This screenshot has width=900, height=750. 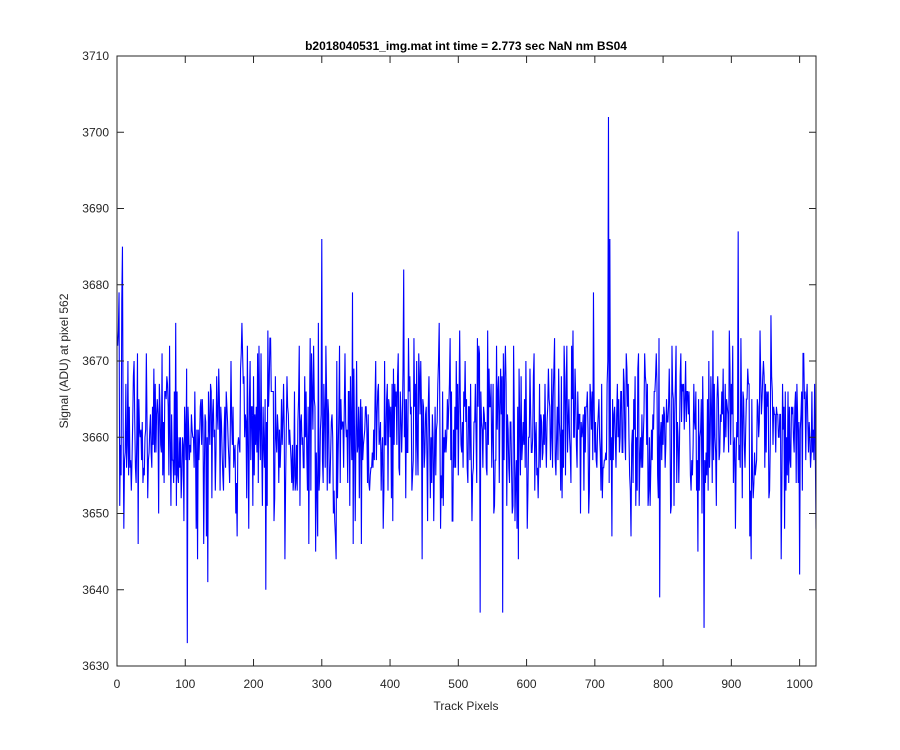 I want to click on x-tick-label: 1000, so click(x=799, y=684).